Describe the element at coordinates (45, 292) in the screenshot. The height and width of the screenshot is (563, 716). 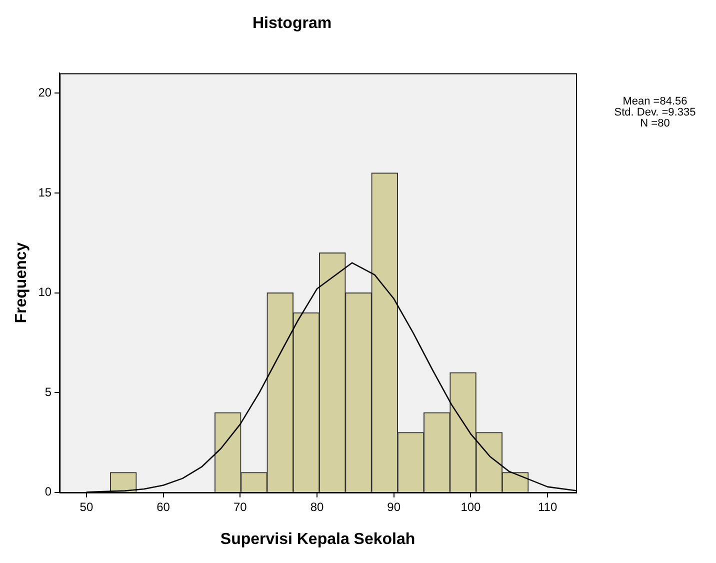
I see `y-tick-label: 10` at that location.